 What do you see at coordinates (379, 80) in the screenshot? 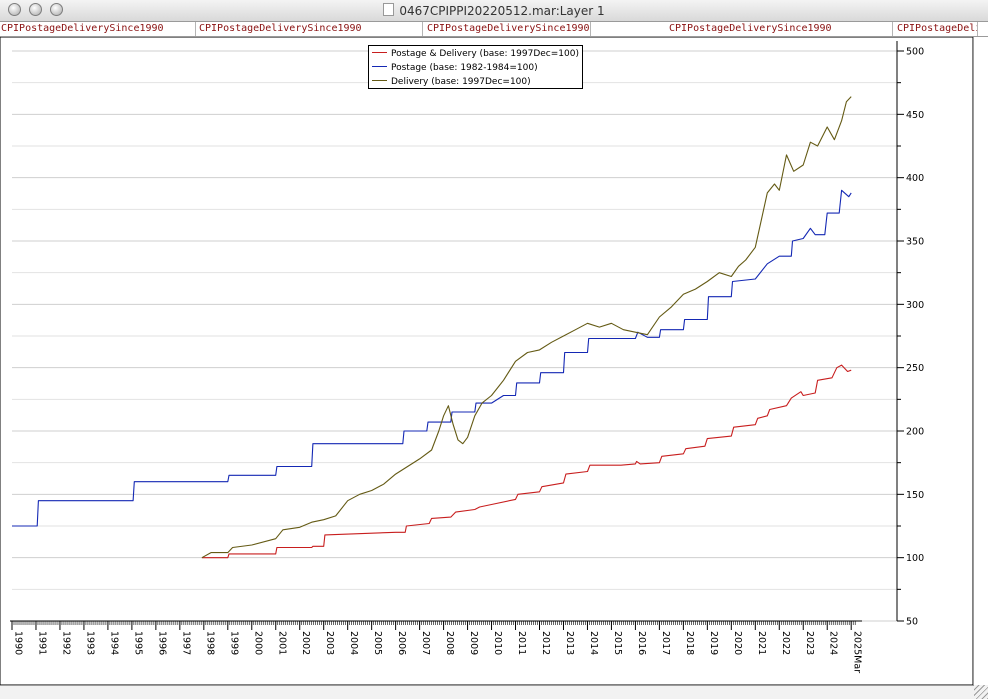
I see `legend-swatch-delivery` at bounding box center [379, 80].